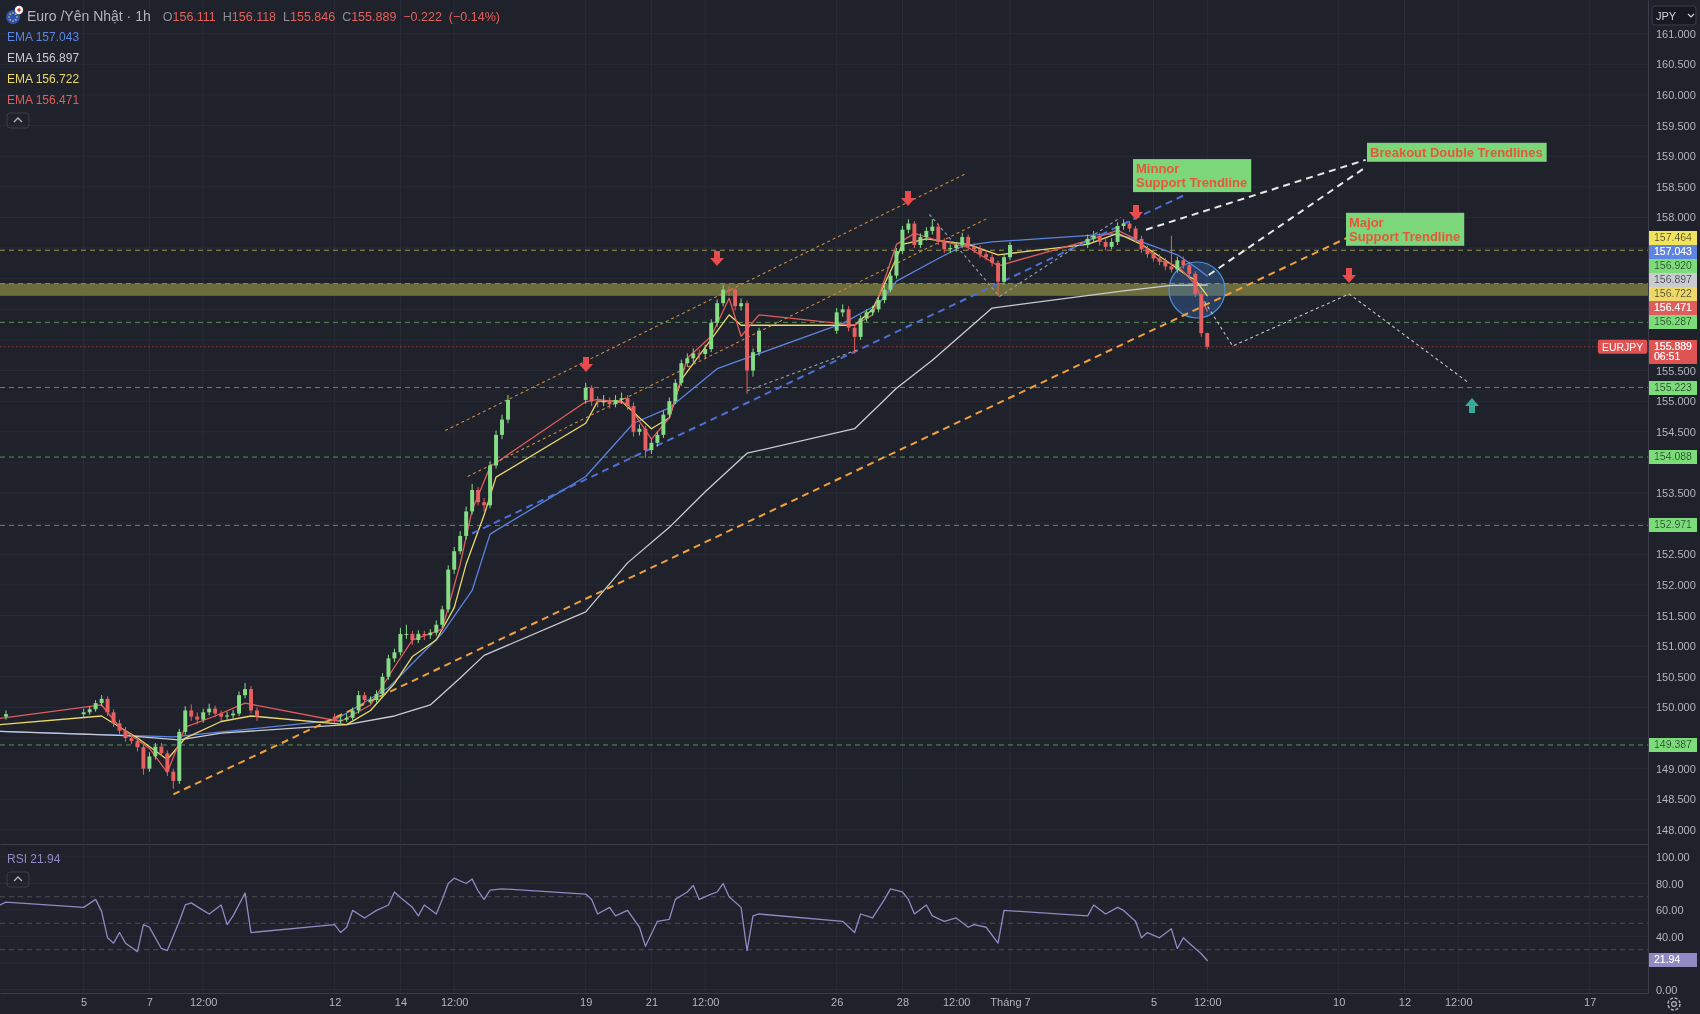 This screenshot has height=1014, width=1700. Describe the element at coordinates (1676, 156) in the screenshot. I see `y-tick-label: 159.000` at that location.